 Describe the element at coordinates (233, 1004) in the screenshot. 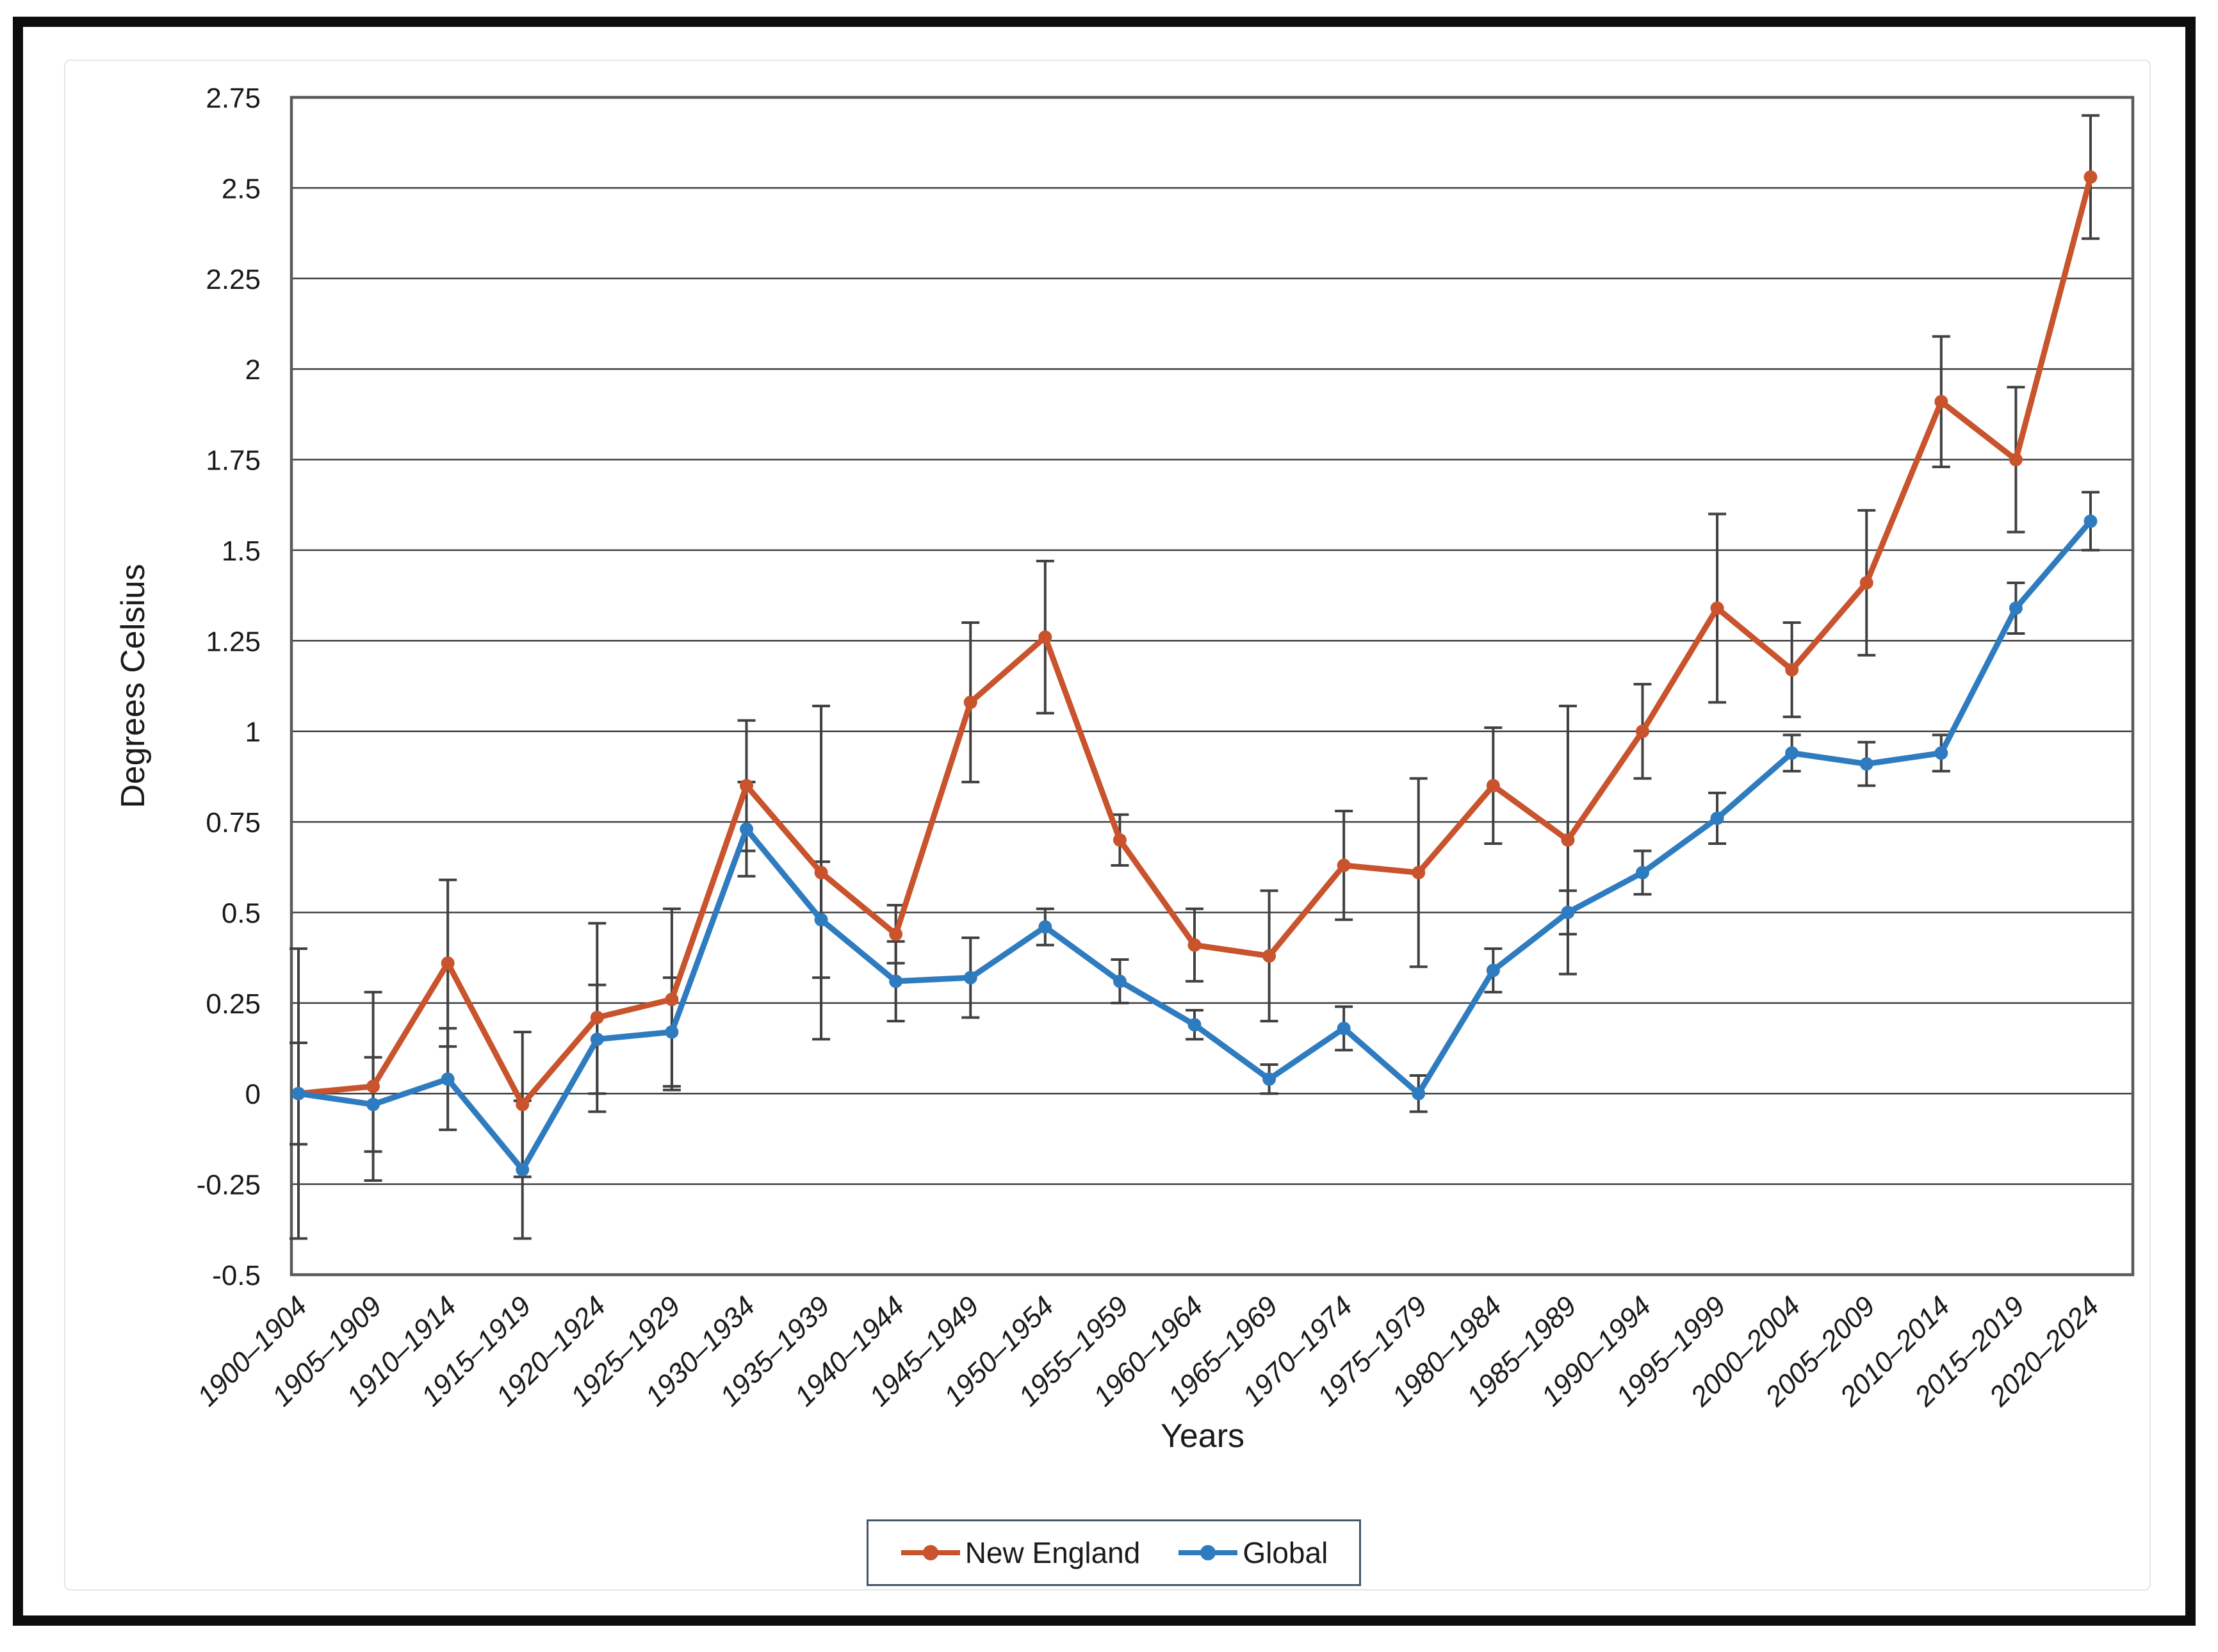

I see `y-axis-tick-label: 0.25` at that location.